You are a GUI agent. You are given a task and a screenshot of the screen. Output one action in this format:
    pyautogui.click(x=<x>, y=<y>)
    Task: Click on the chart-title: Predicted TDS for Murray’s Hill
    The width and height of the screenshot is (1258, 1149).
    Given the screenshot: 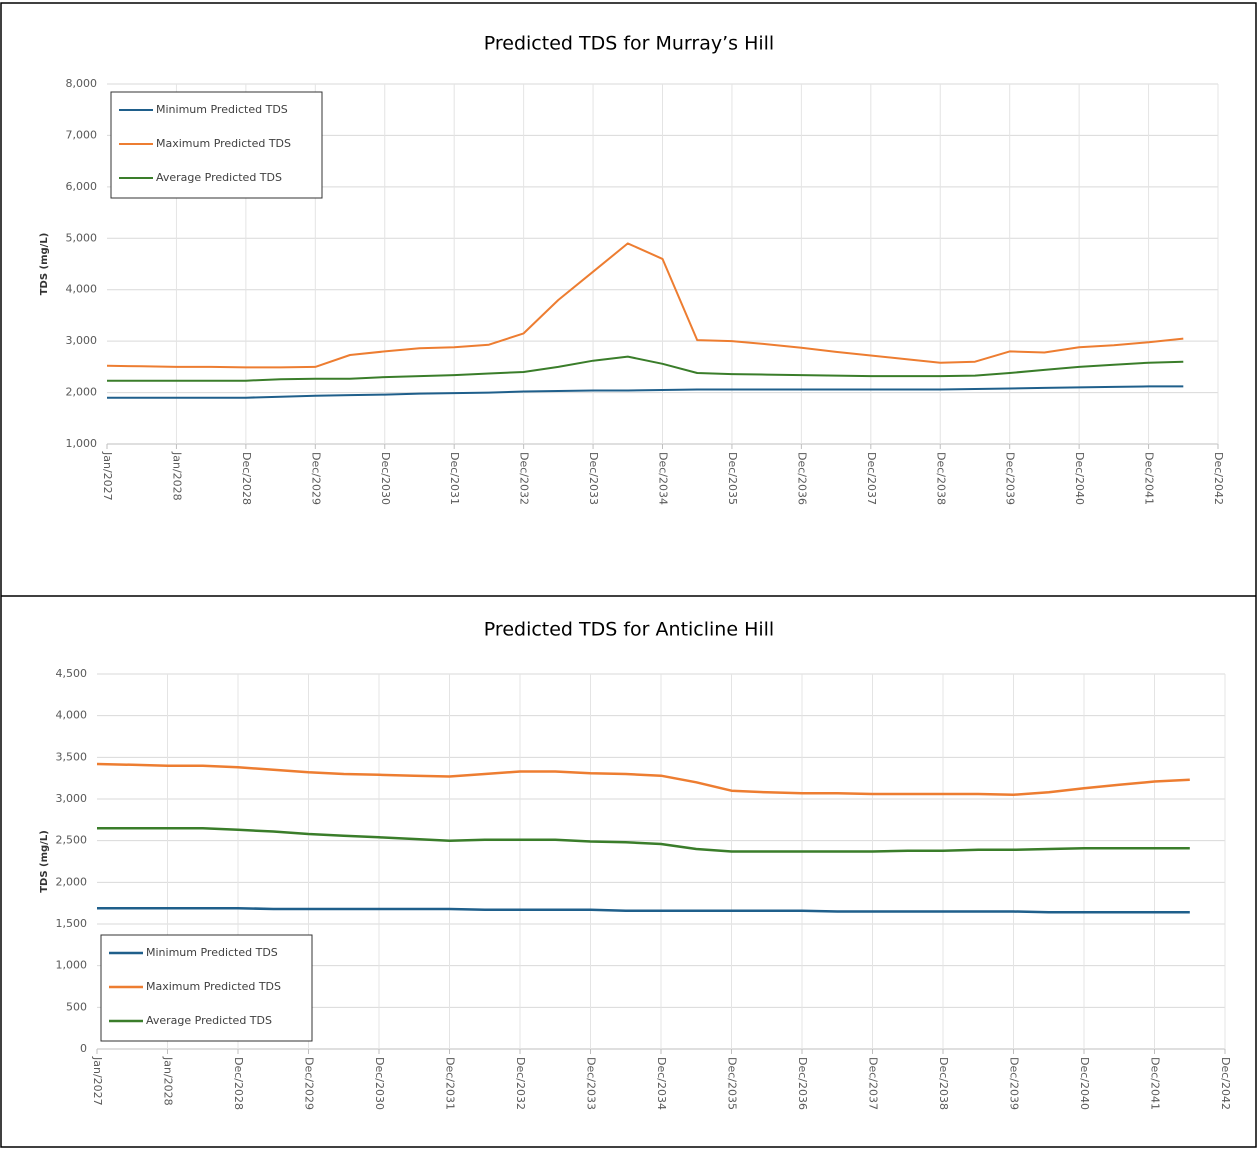 What is the action you would take?
    pyautogui.click(x=629, y=44)
    